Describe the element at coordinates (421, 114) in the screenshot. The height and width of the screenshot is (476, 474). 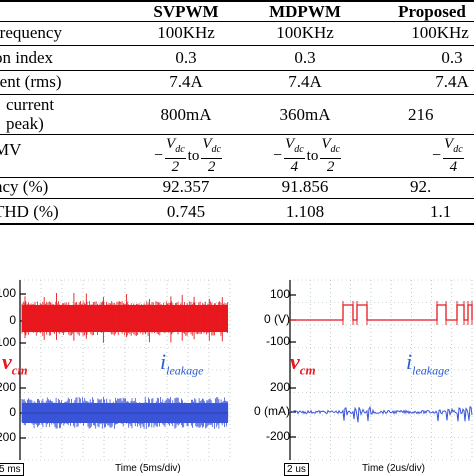
I see `table-cell: 216` at that location.